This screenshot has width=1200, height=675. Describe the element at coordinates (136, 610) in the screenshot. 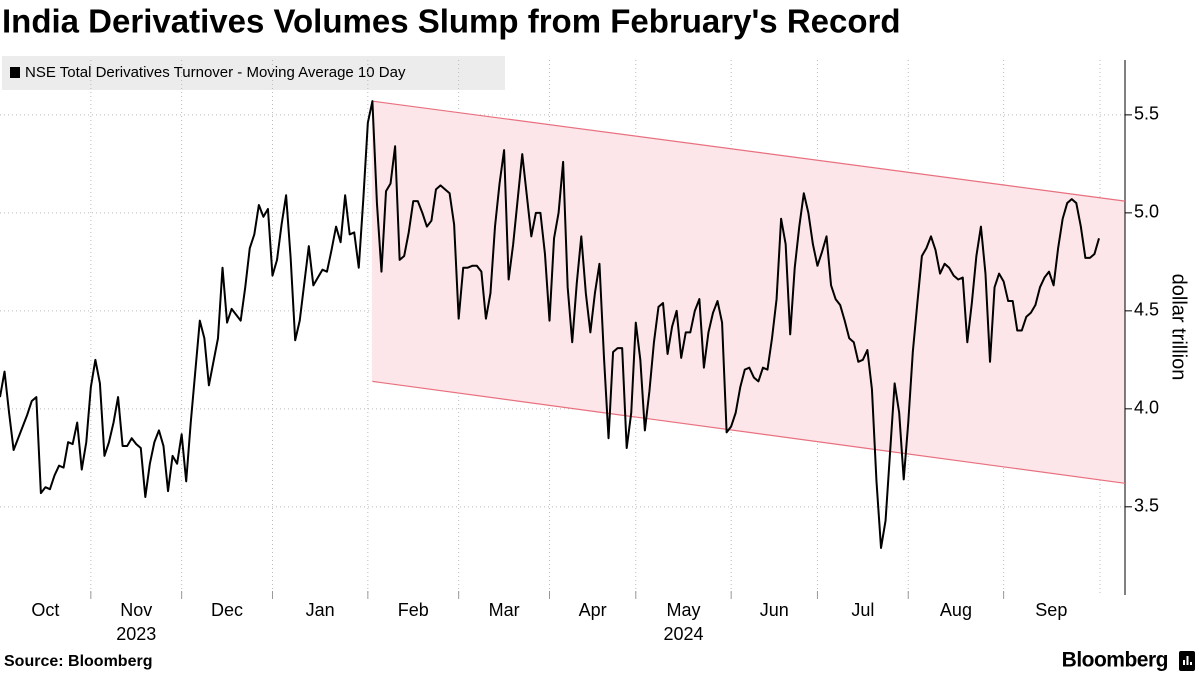

I see `x-tick-label: Nov` at that location.